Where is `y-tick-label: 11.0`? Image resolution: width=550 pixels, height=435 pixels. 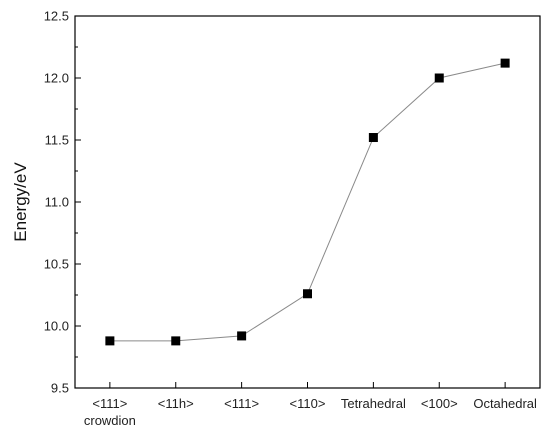
y-tick-label: 11.0 is located at coordinates (57, 202).